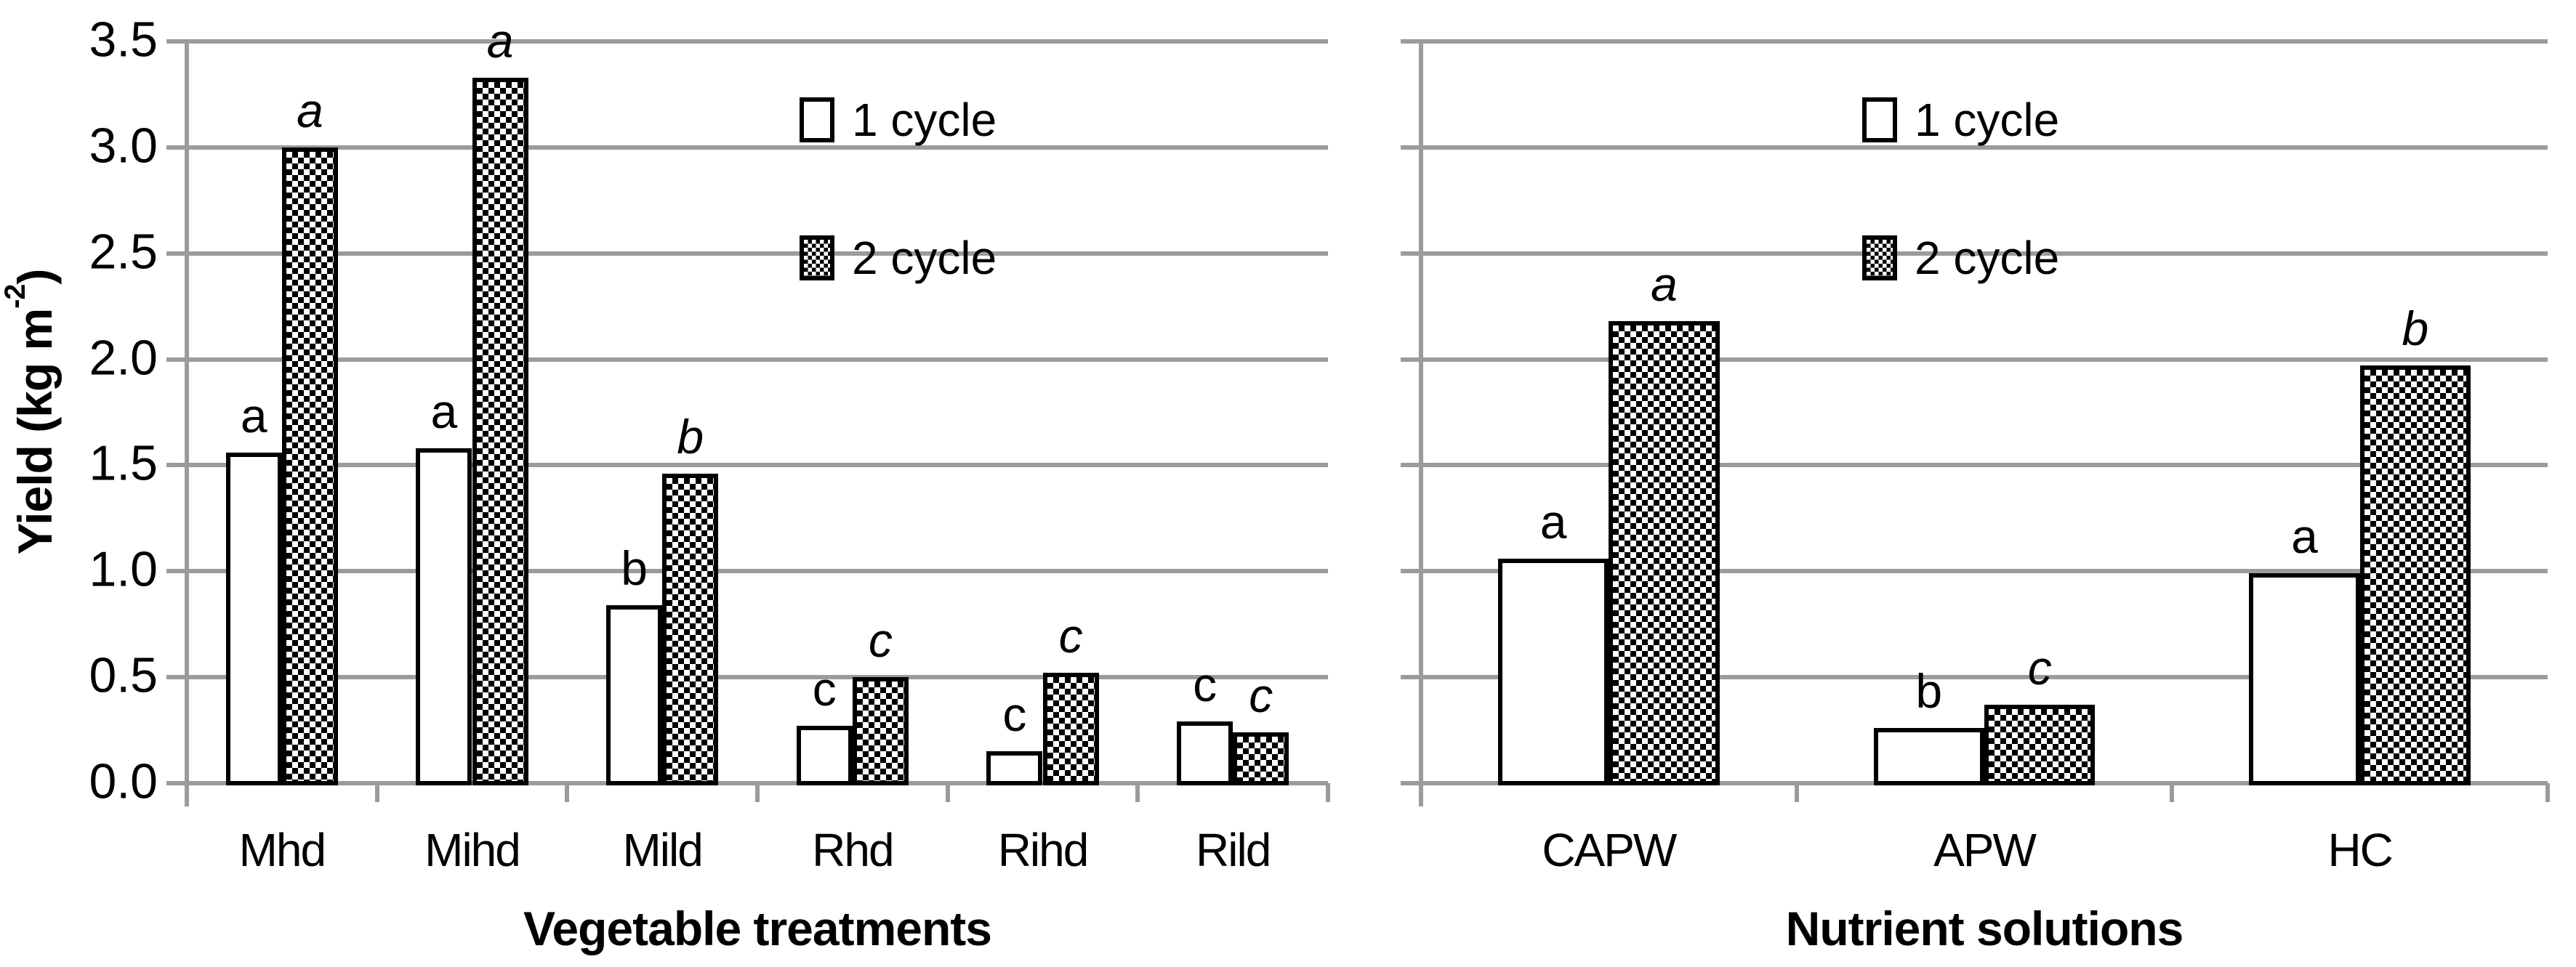  Describe the element at coordinates (853, 850) in the screenshot. I see `category-label: Rhd` at that location.